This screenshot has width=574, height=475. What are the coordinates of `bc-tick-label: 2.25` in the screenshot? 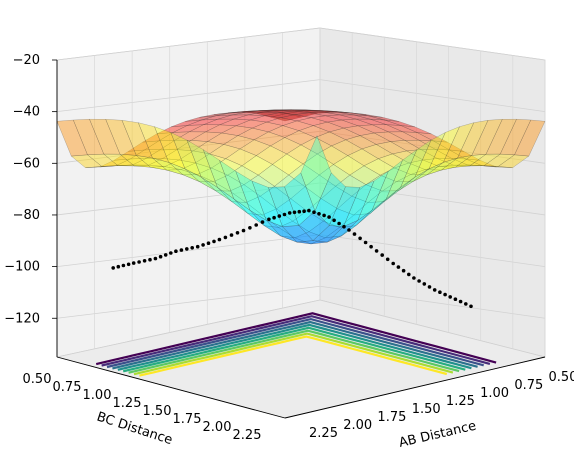 It's located at (247, 435).